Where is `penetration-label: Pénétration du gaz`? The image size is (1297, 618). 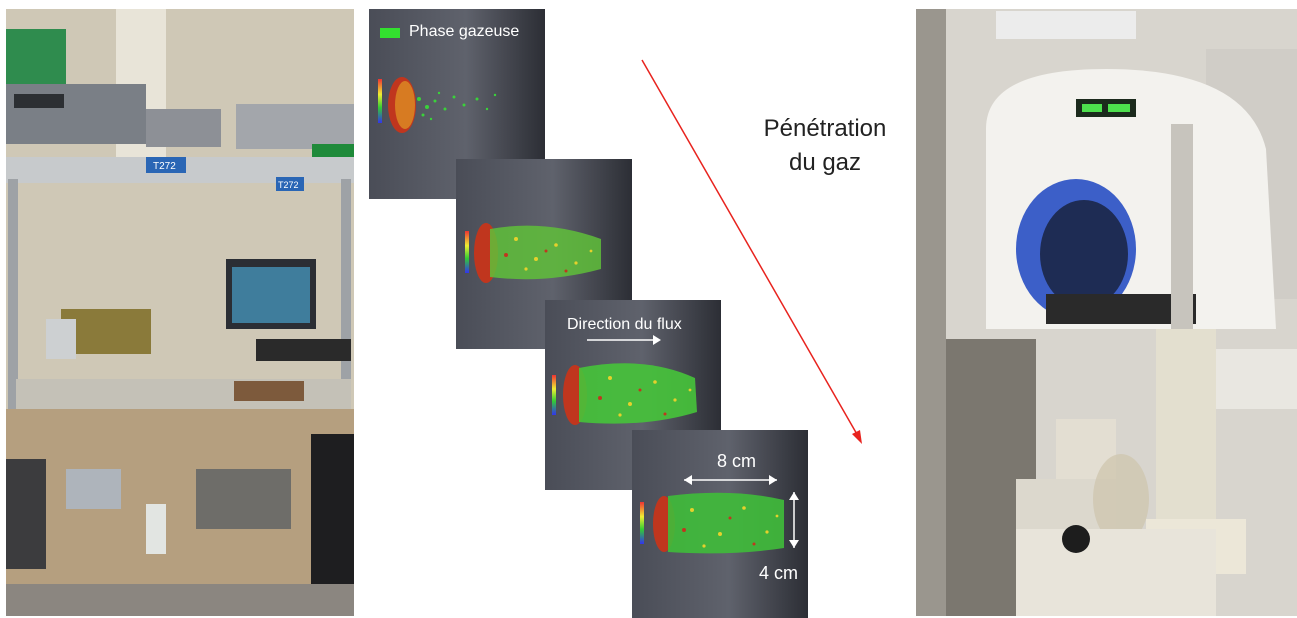
penetration-label: Pénétration du gaz is located at coordinates (825, 146).